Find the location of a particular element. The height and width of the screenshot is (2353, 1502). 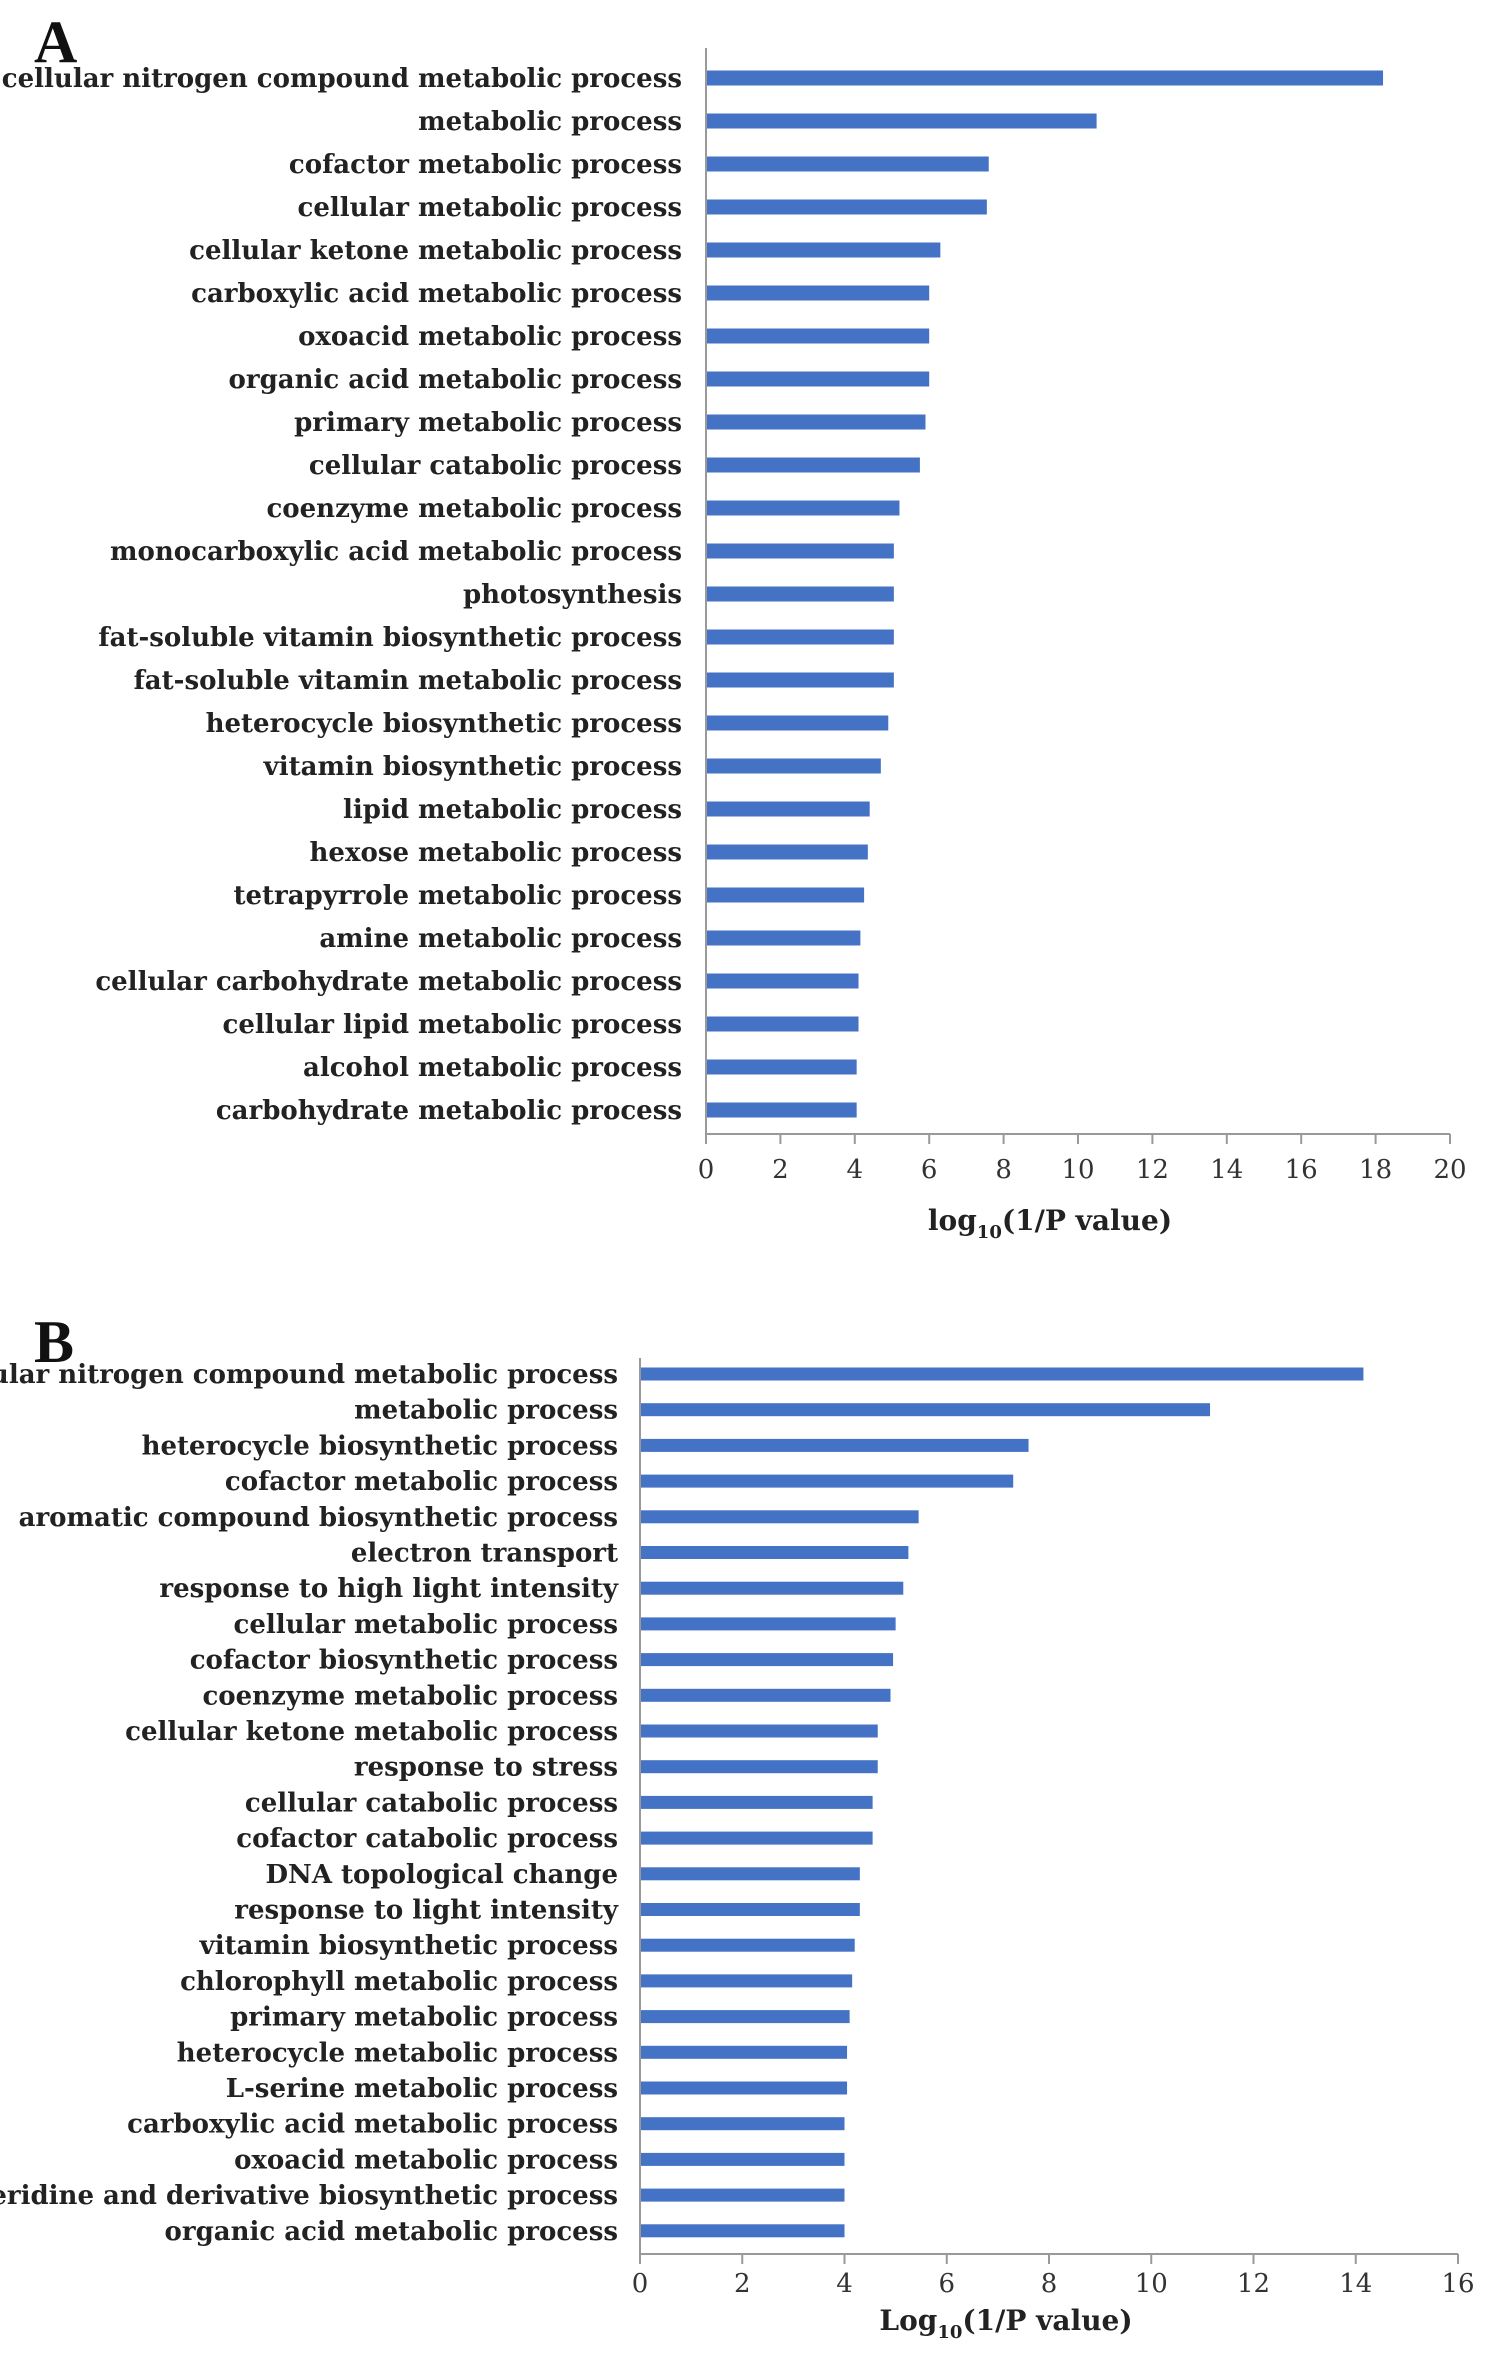

x-tick-label: 2 is located at coordinates (742, 2284).